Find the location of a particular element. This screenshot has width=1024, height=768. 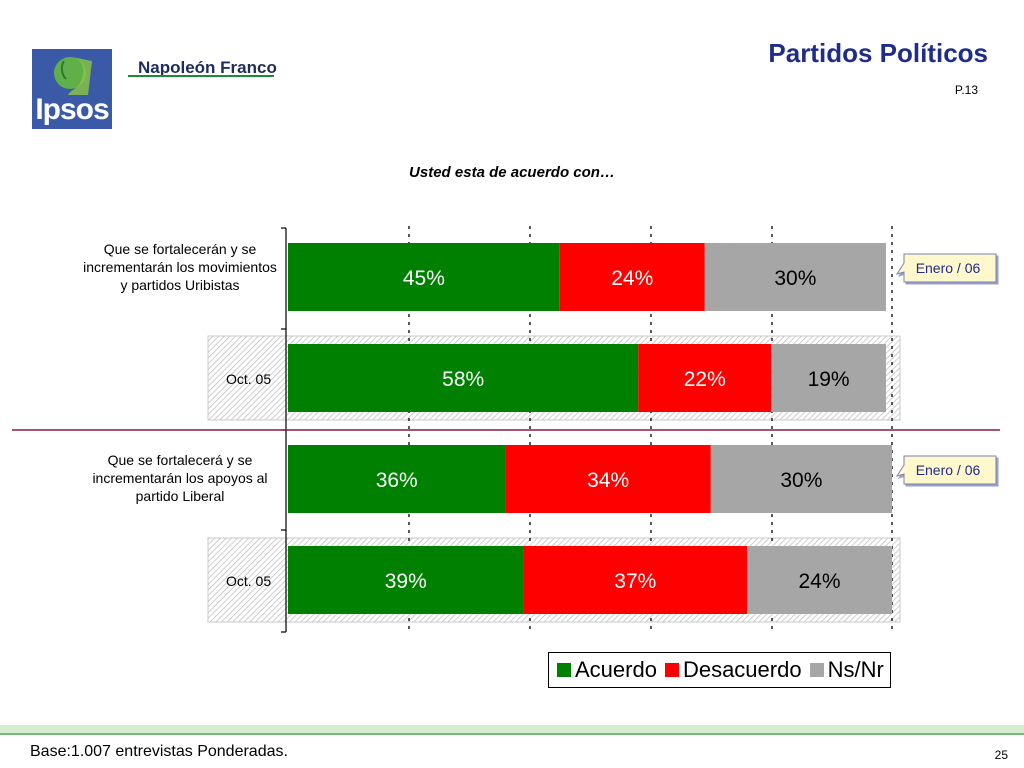

value-label-nsnr-row-0: 30% is located at coordinates (795, 278).